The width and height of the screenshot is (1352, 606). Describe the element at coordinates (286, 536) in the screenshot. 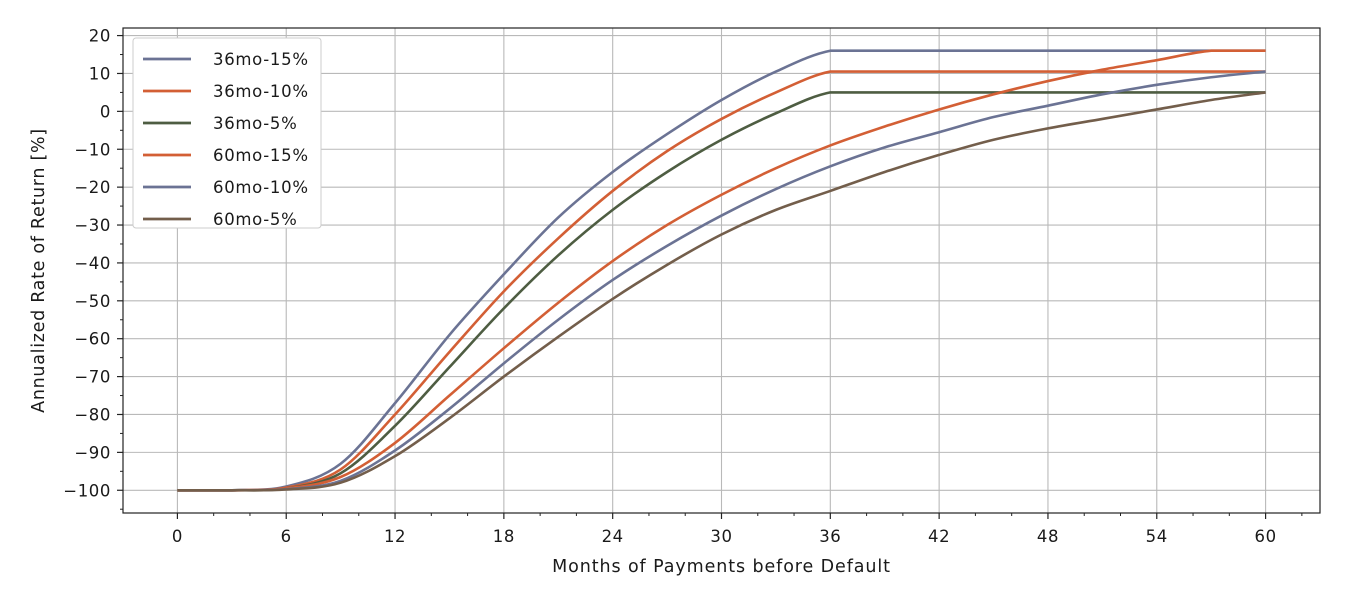

I see `x-tick-label: 6` at that location.